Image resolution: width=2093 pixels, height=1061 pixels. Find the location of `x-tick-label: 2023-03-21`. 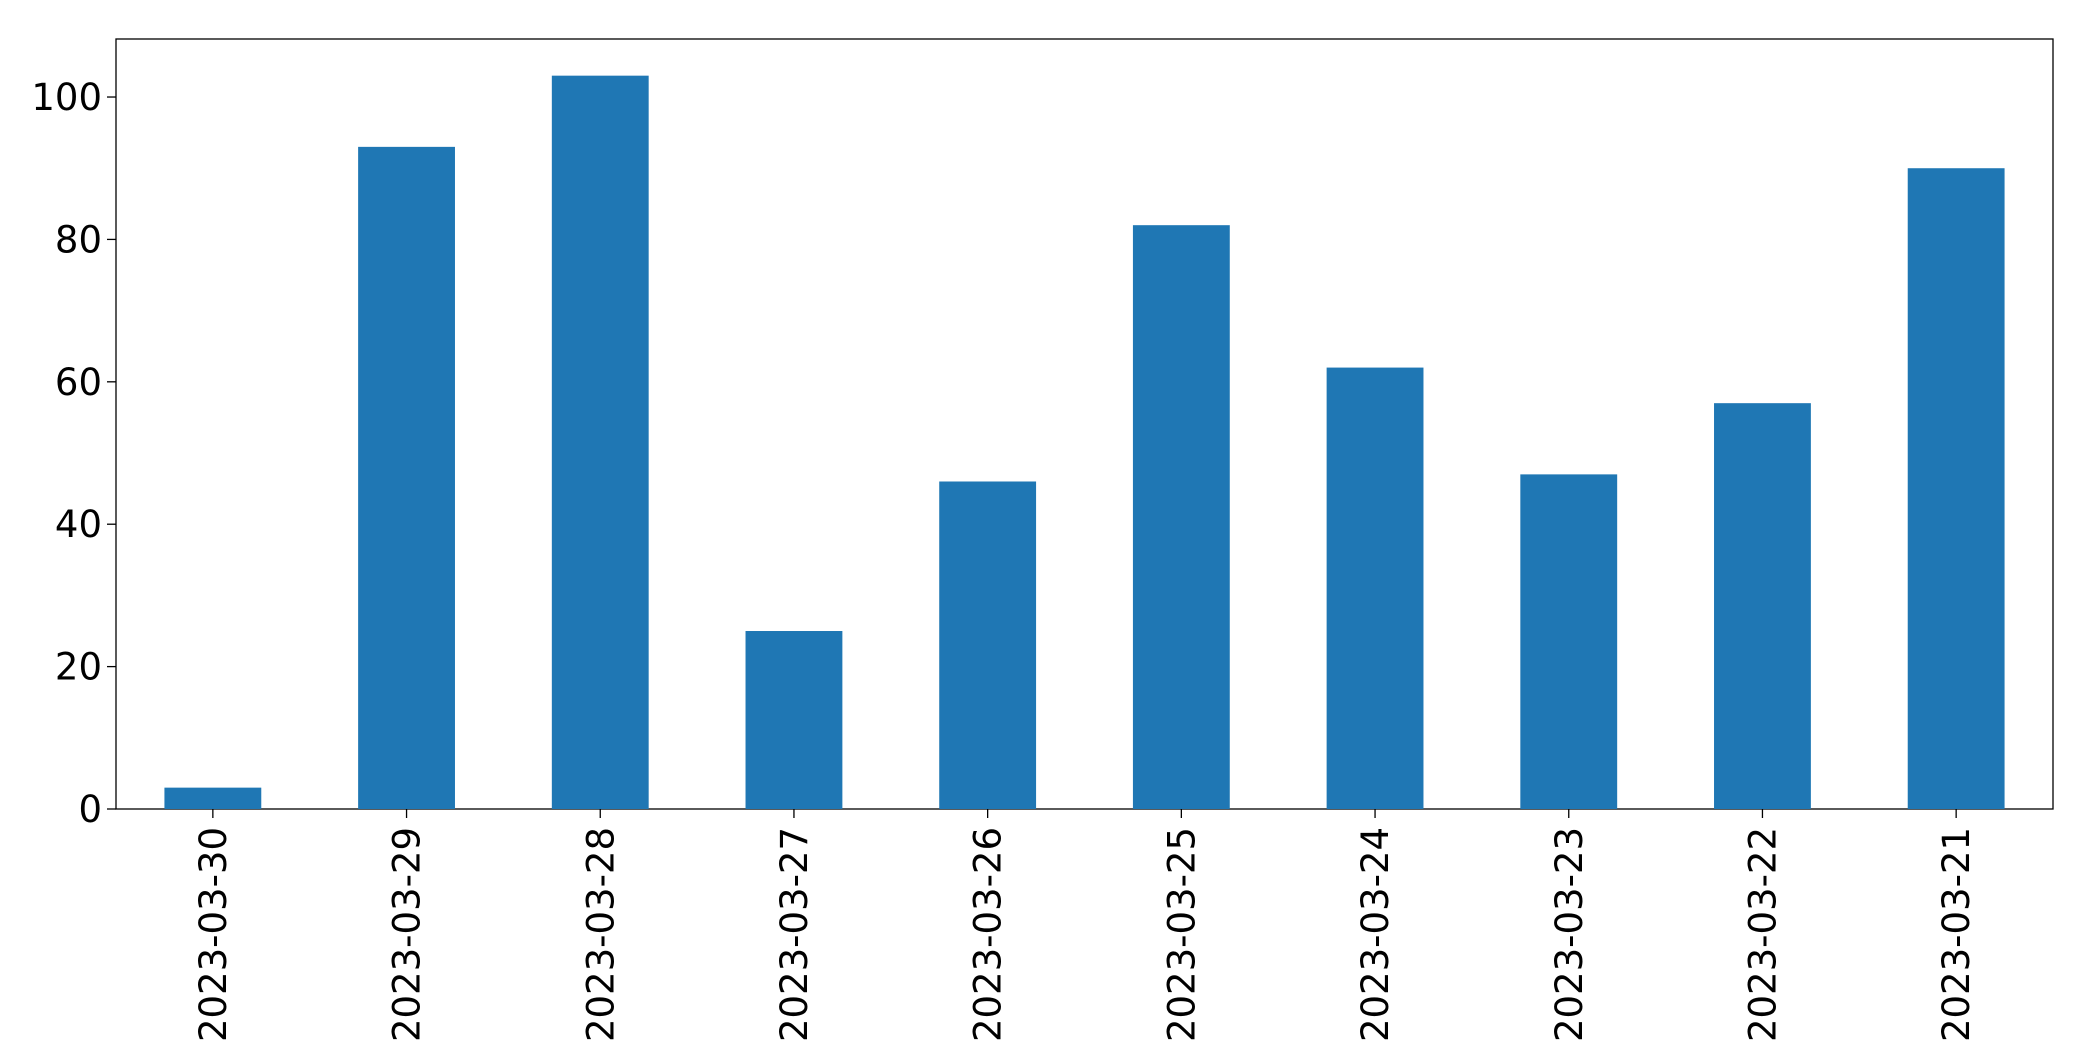

x-tick-label: 2023-03-21 is located at coordinates (1956, 934).